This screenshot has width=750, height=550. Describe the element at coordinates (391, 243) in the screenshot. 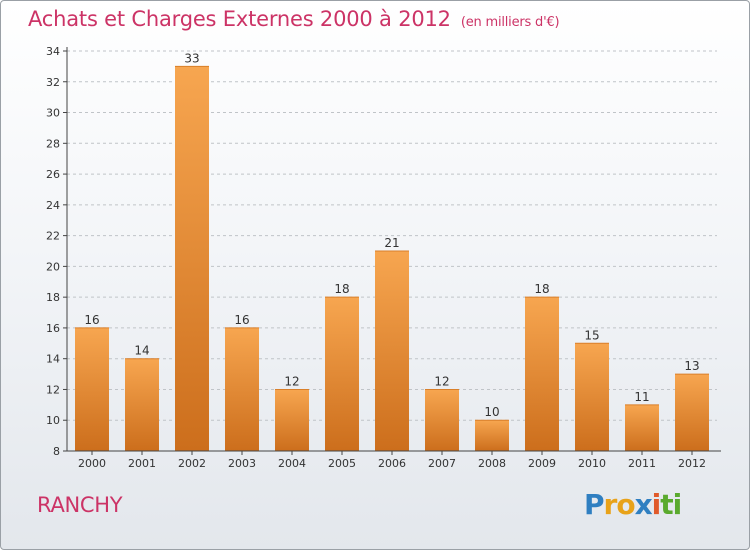

I see `data-label: 21` at that location.